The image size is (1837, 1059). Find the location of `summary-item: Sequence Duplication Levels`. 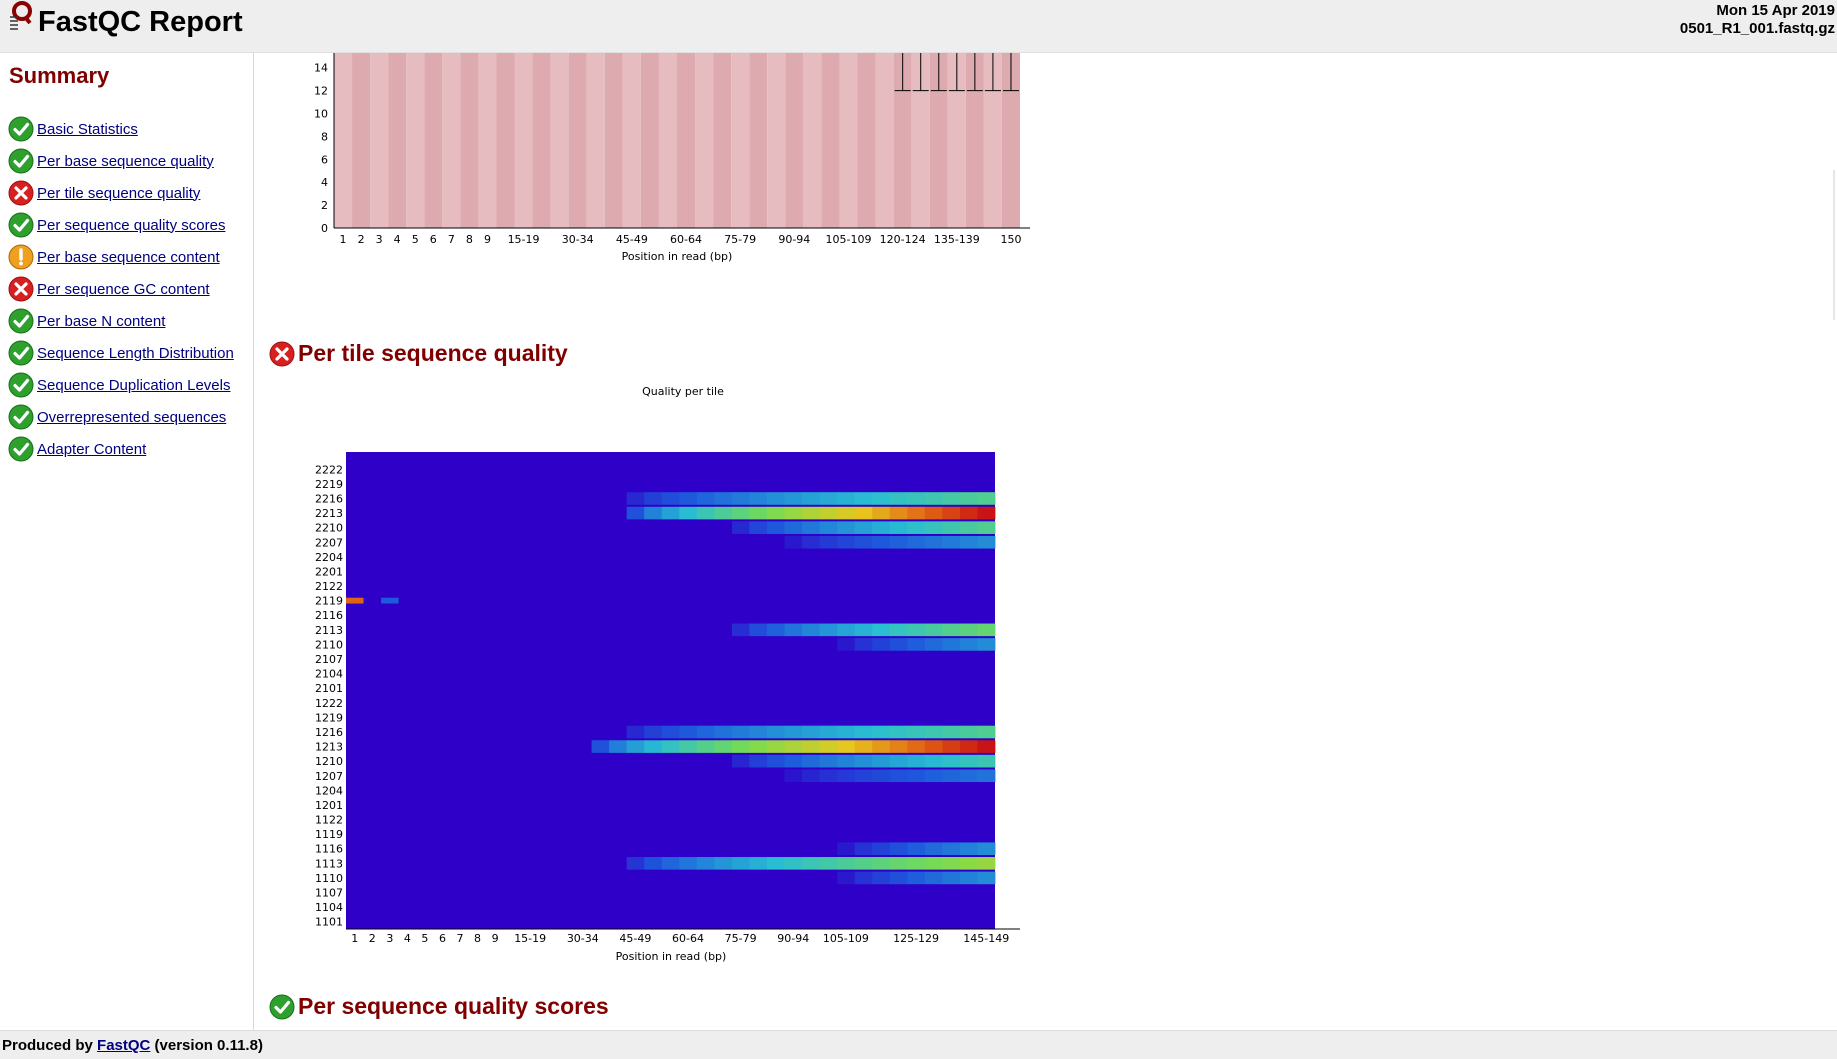

summary-item: Sequence Duplication Levels is located at coordinates (121, 385).